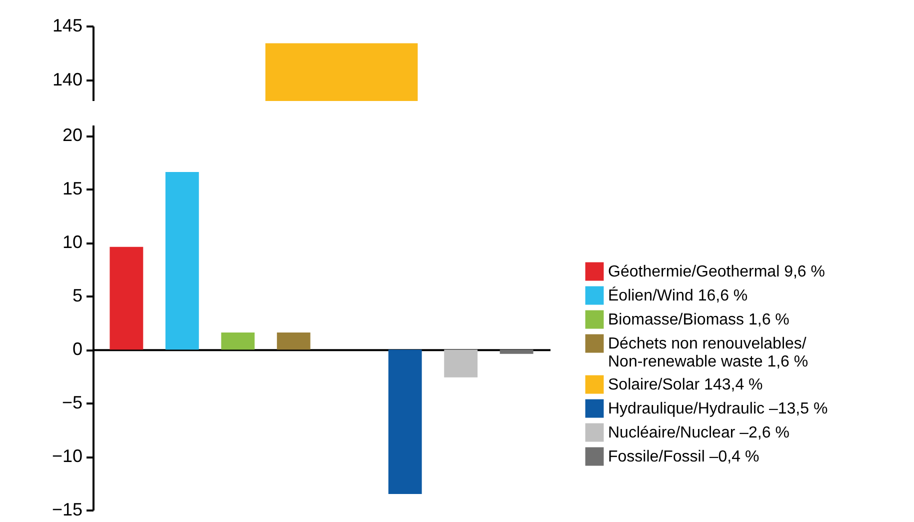 The height and width of the screenshot is (522, 914). I want to click on y-tick-label: 145, so click(67, 26).